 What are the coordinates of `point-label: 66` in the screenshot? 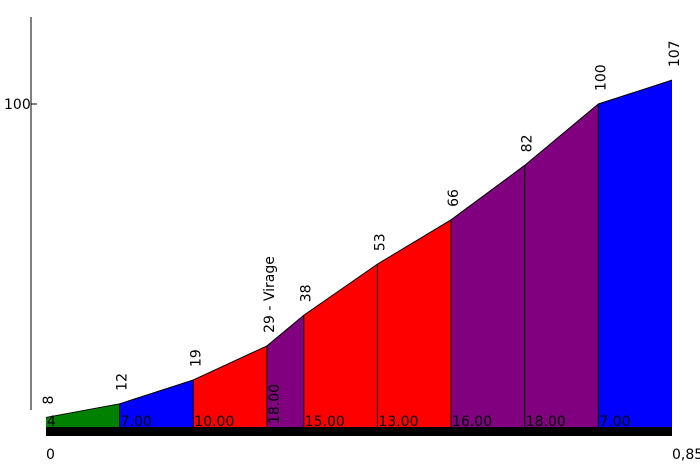 It's located at (454, 198).